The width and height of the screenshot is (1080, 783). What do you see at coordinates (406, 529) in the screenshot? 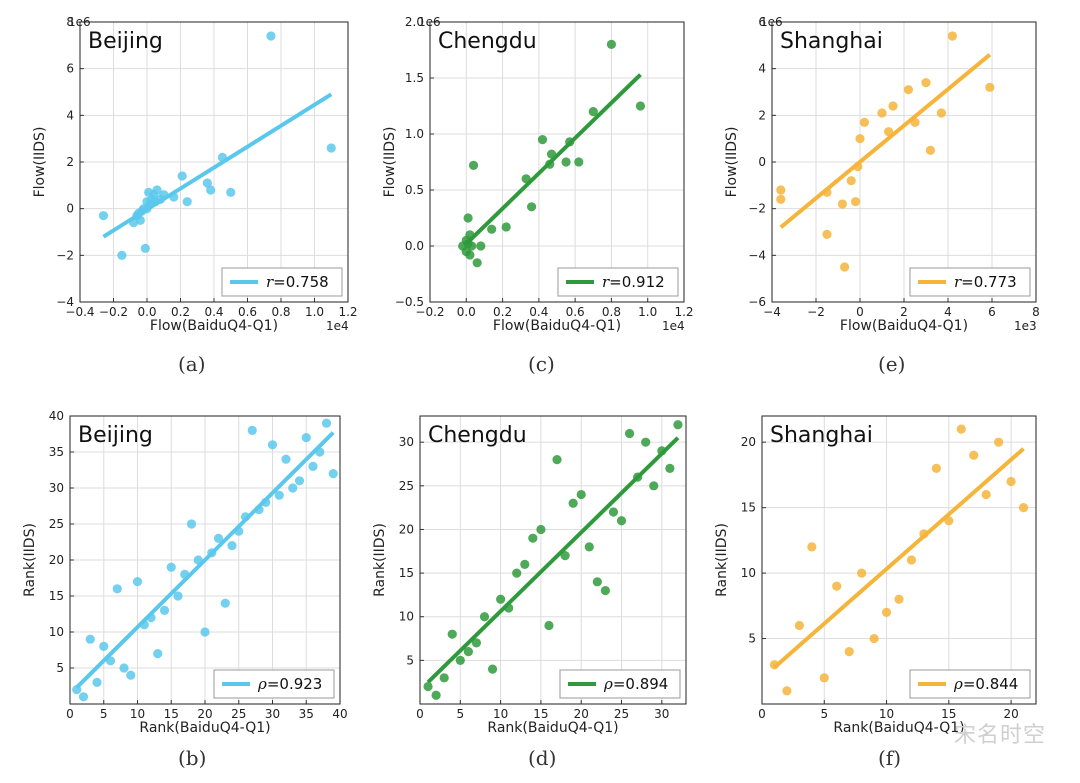
I see `y-tick-label: 20` at bounding box center [406, 529].